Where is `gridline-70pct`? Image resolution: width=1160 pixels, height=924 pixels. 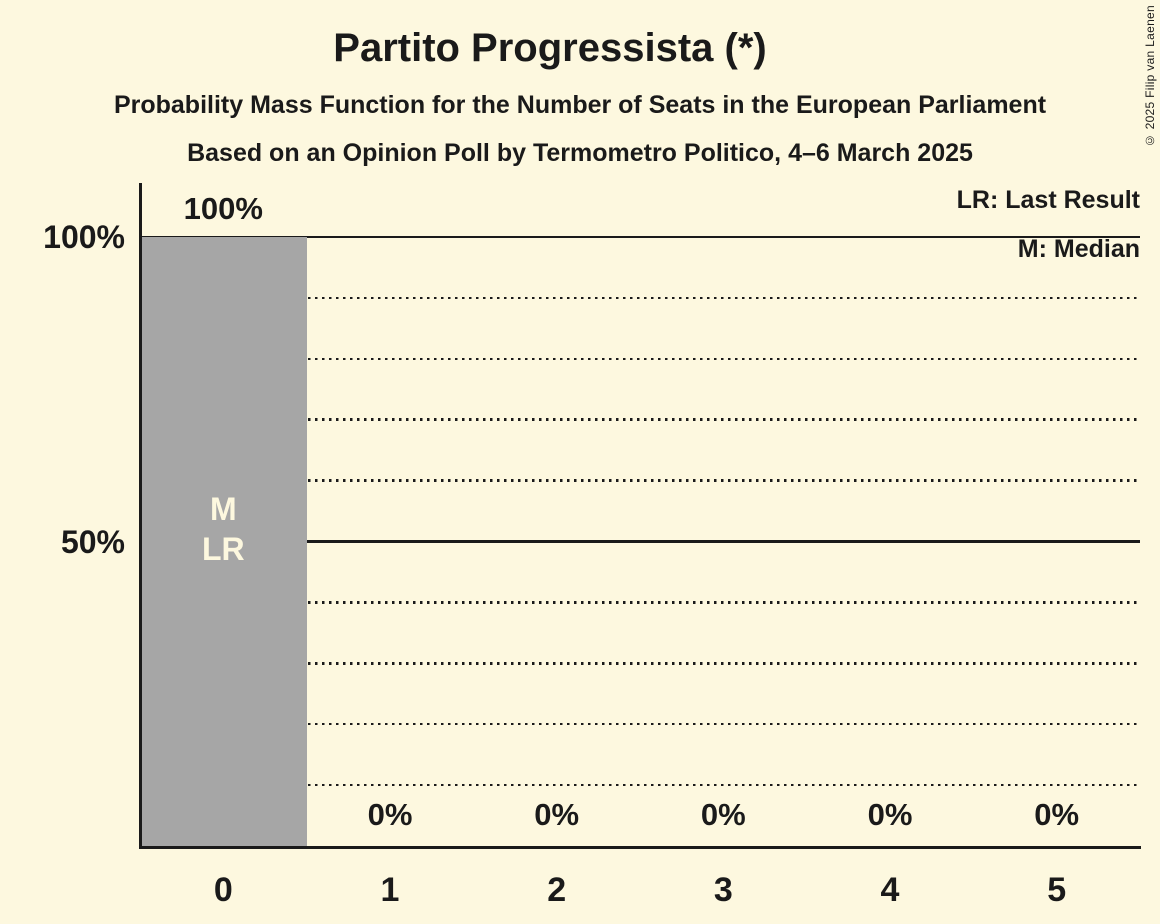
gridline-70pct is located at coordinates (640, 419).